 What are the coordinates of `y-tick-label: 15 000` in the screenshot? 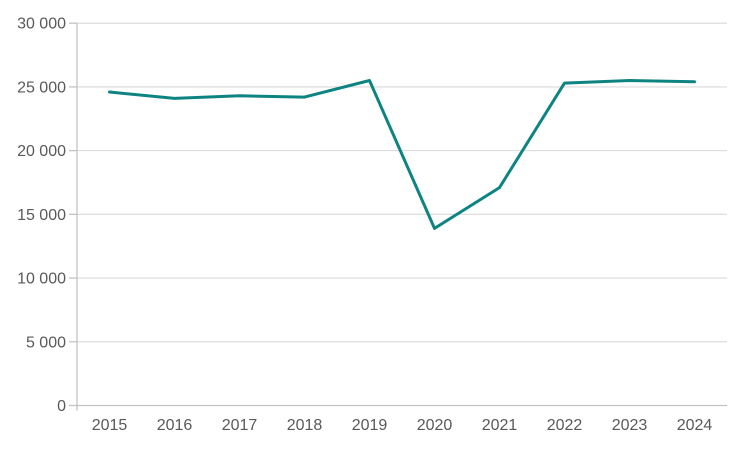 It's located at (41, 215).